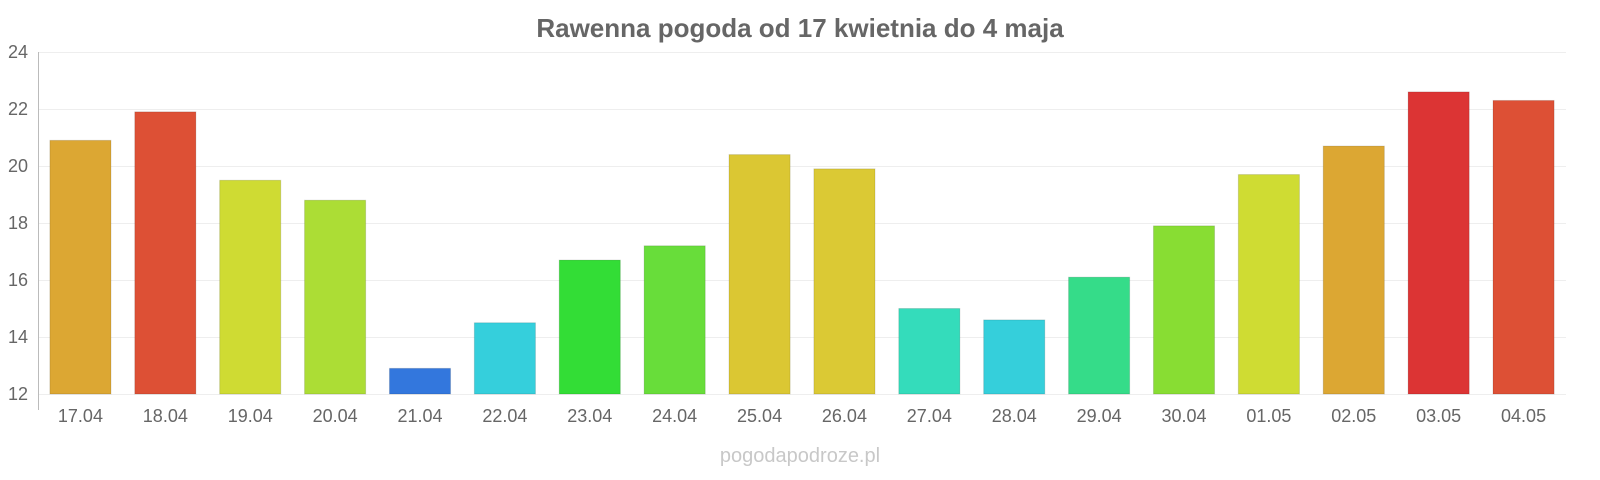 Image resolution: width=1600 pixels, height=480 pixels. Describe the element at coordinates (1523, 416) in the screenshot. I see `x-tick-label: 04.05` at that location.